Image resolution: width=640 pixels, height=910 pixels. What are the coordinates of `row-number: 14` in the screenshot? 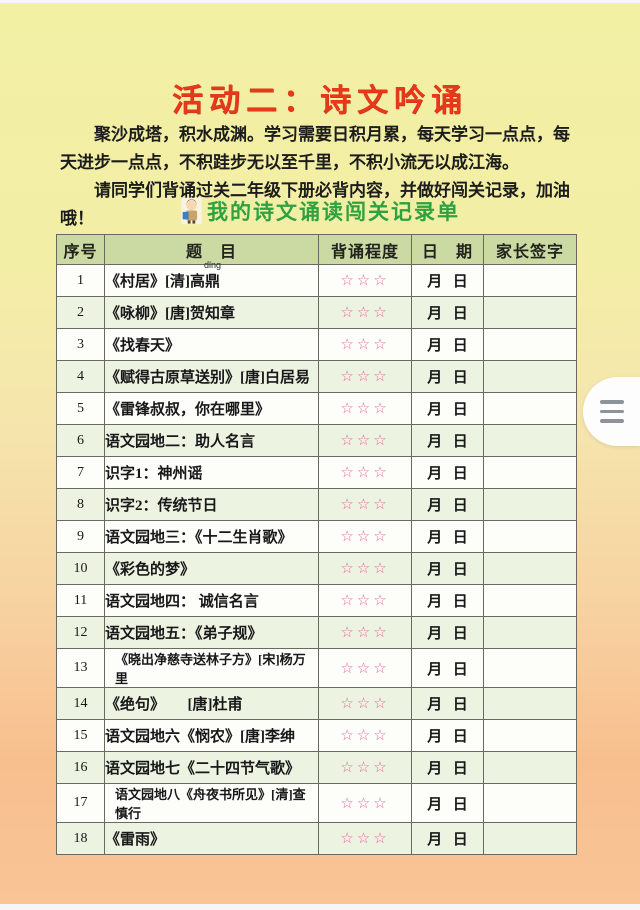 It's located at (80, 703).